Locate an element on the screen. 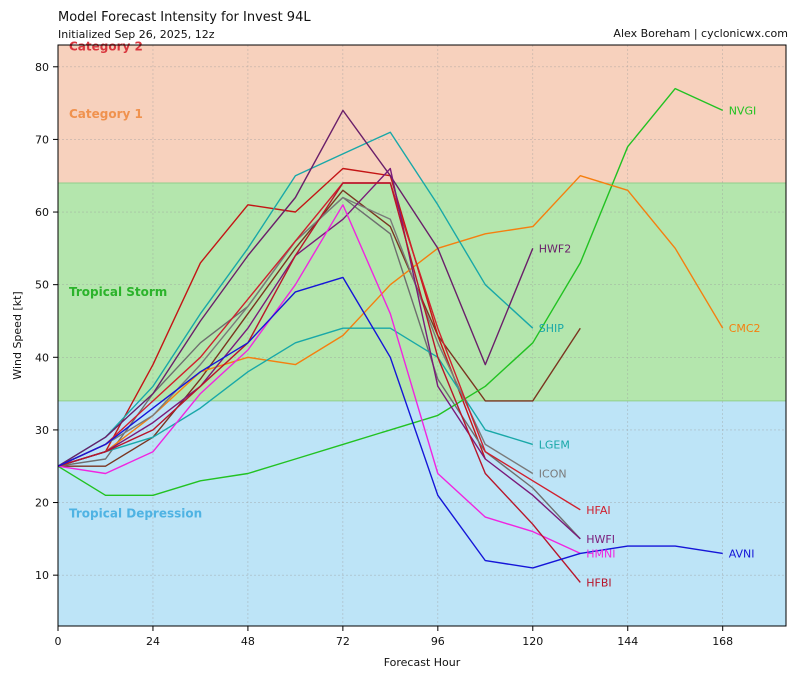 This screenshot has width=800, height=680. x-tick-label-48: 48 is located at coordinates (248, 641).